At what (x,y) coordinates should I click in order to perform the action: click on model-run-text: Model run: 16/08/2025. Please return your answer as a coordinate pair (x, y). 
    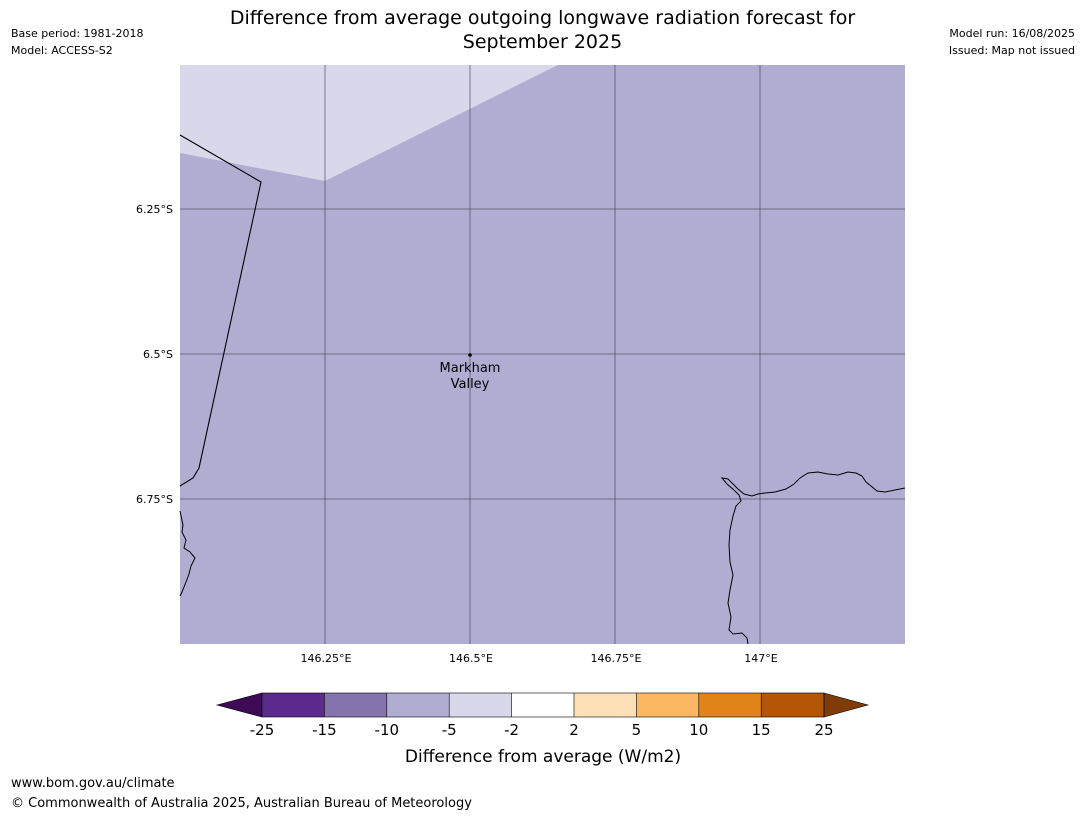
    Looking at the image, I should click on (1012, 33).